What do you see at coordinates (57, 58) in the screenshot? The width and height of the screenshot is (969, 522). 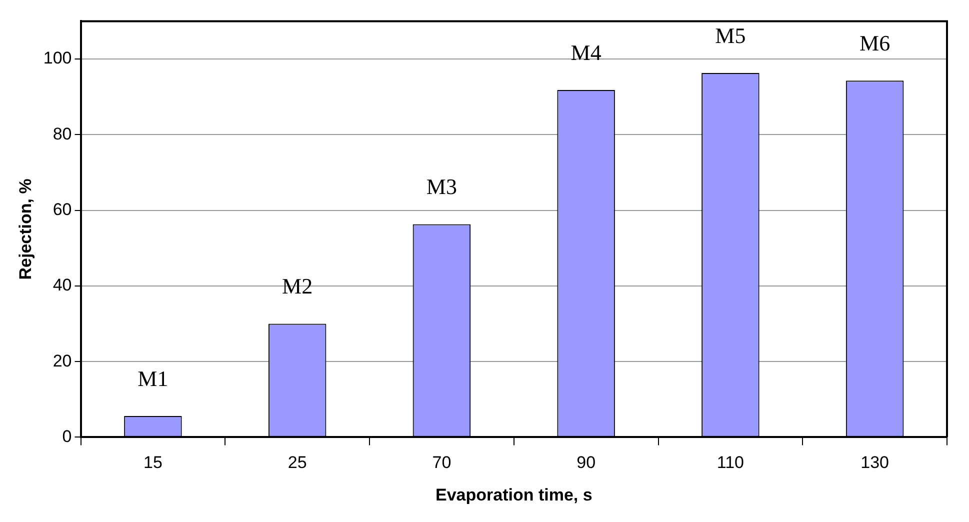 I see `y-tick-label: 100` at bounding box center [57, 58].